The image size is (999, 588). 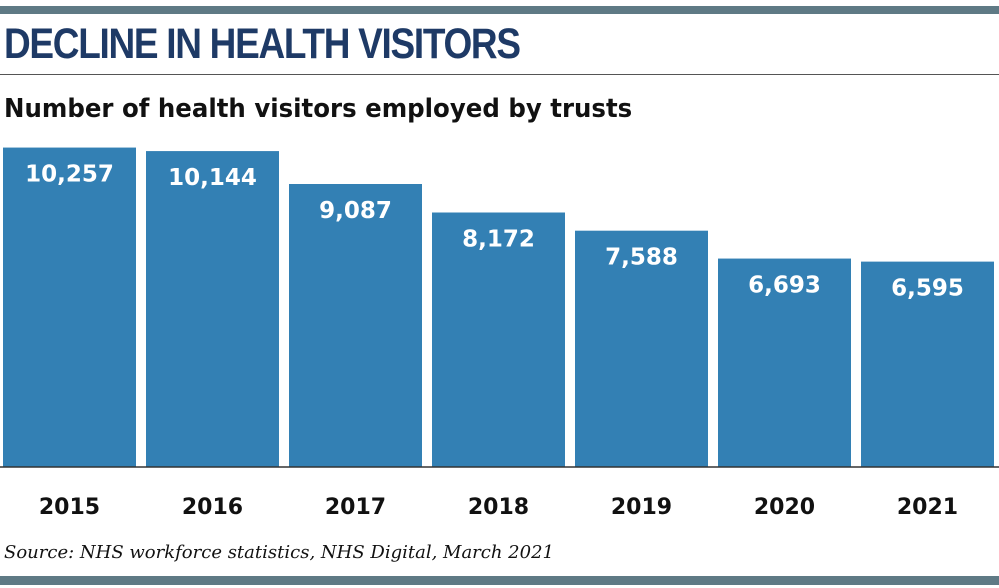 I want to click on value-label-2017: 9,087, so click(x=355, y=211).